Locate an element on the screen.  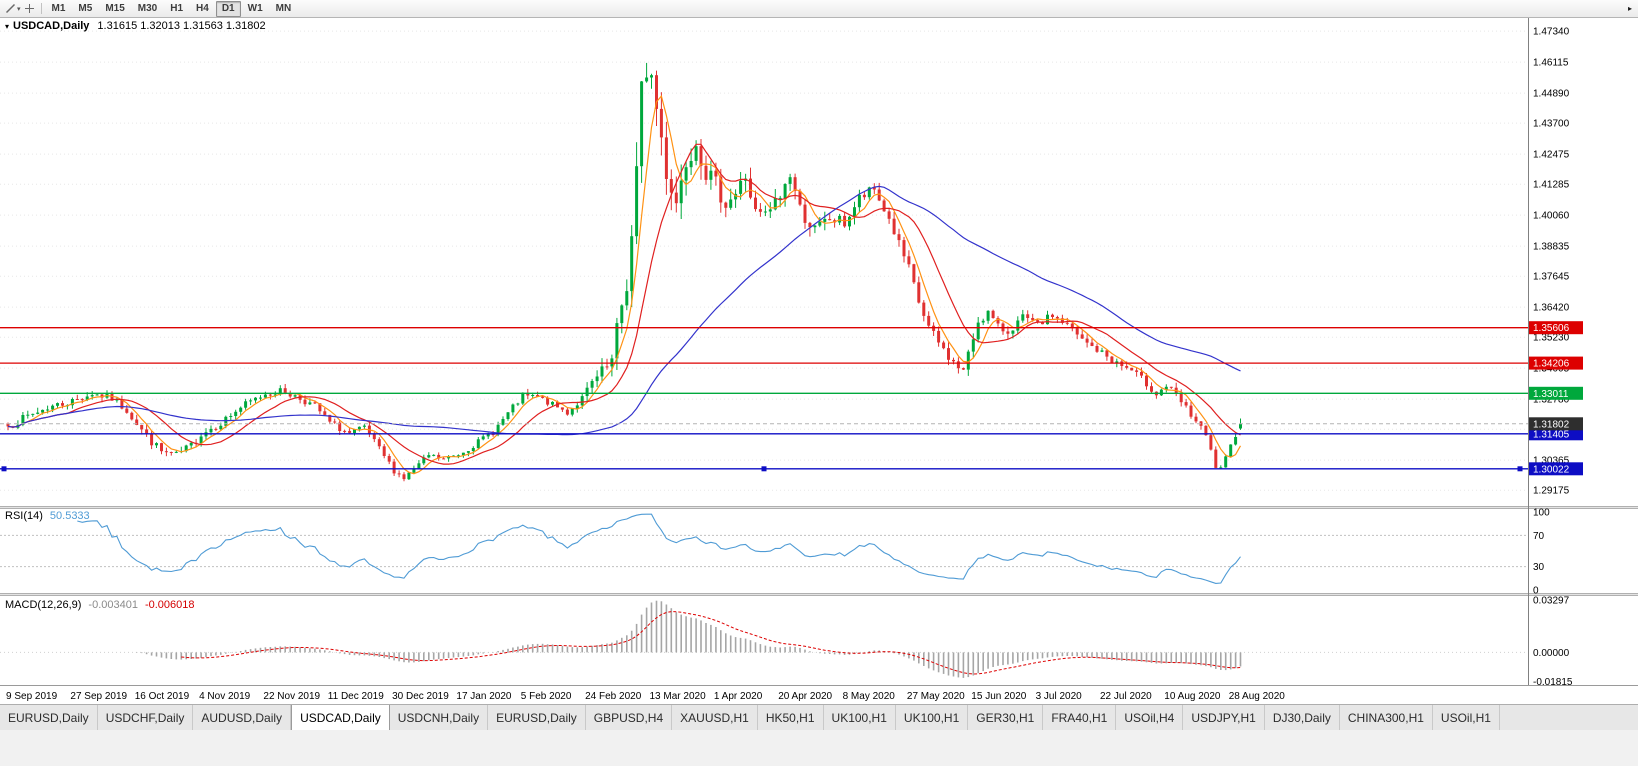
trendline-draw-tool-icon is located at coordinates (10, 9).